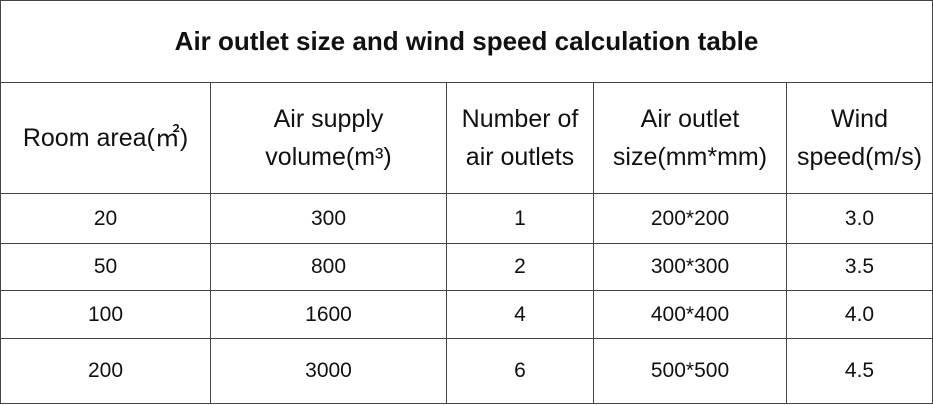  What do you see at coordinates (105, 218) in the screenshot?
I see `table-cell: 20` at bounding box center [105, 218].